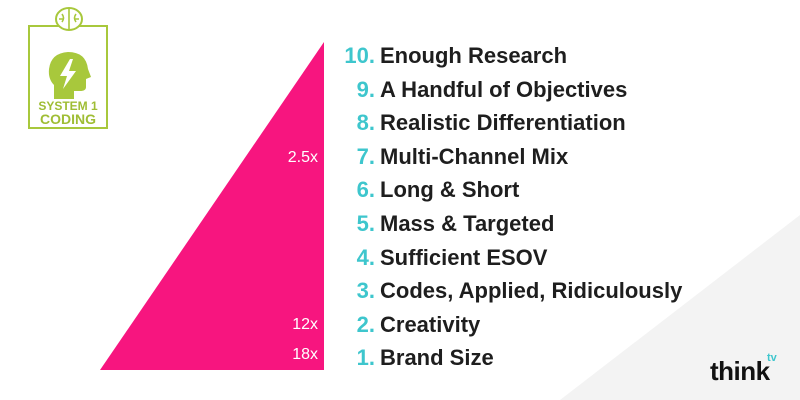  Describe the element at coordinates (365, 223) in the screenshot. I see `item-number: 5.` at that location.